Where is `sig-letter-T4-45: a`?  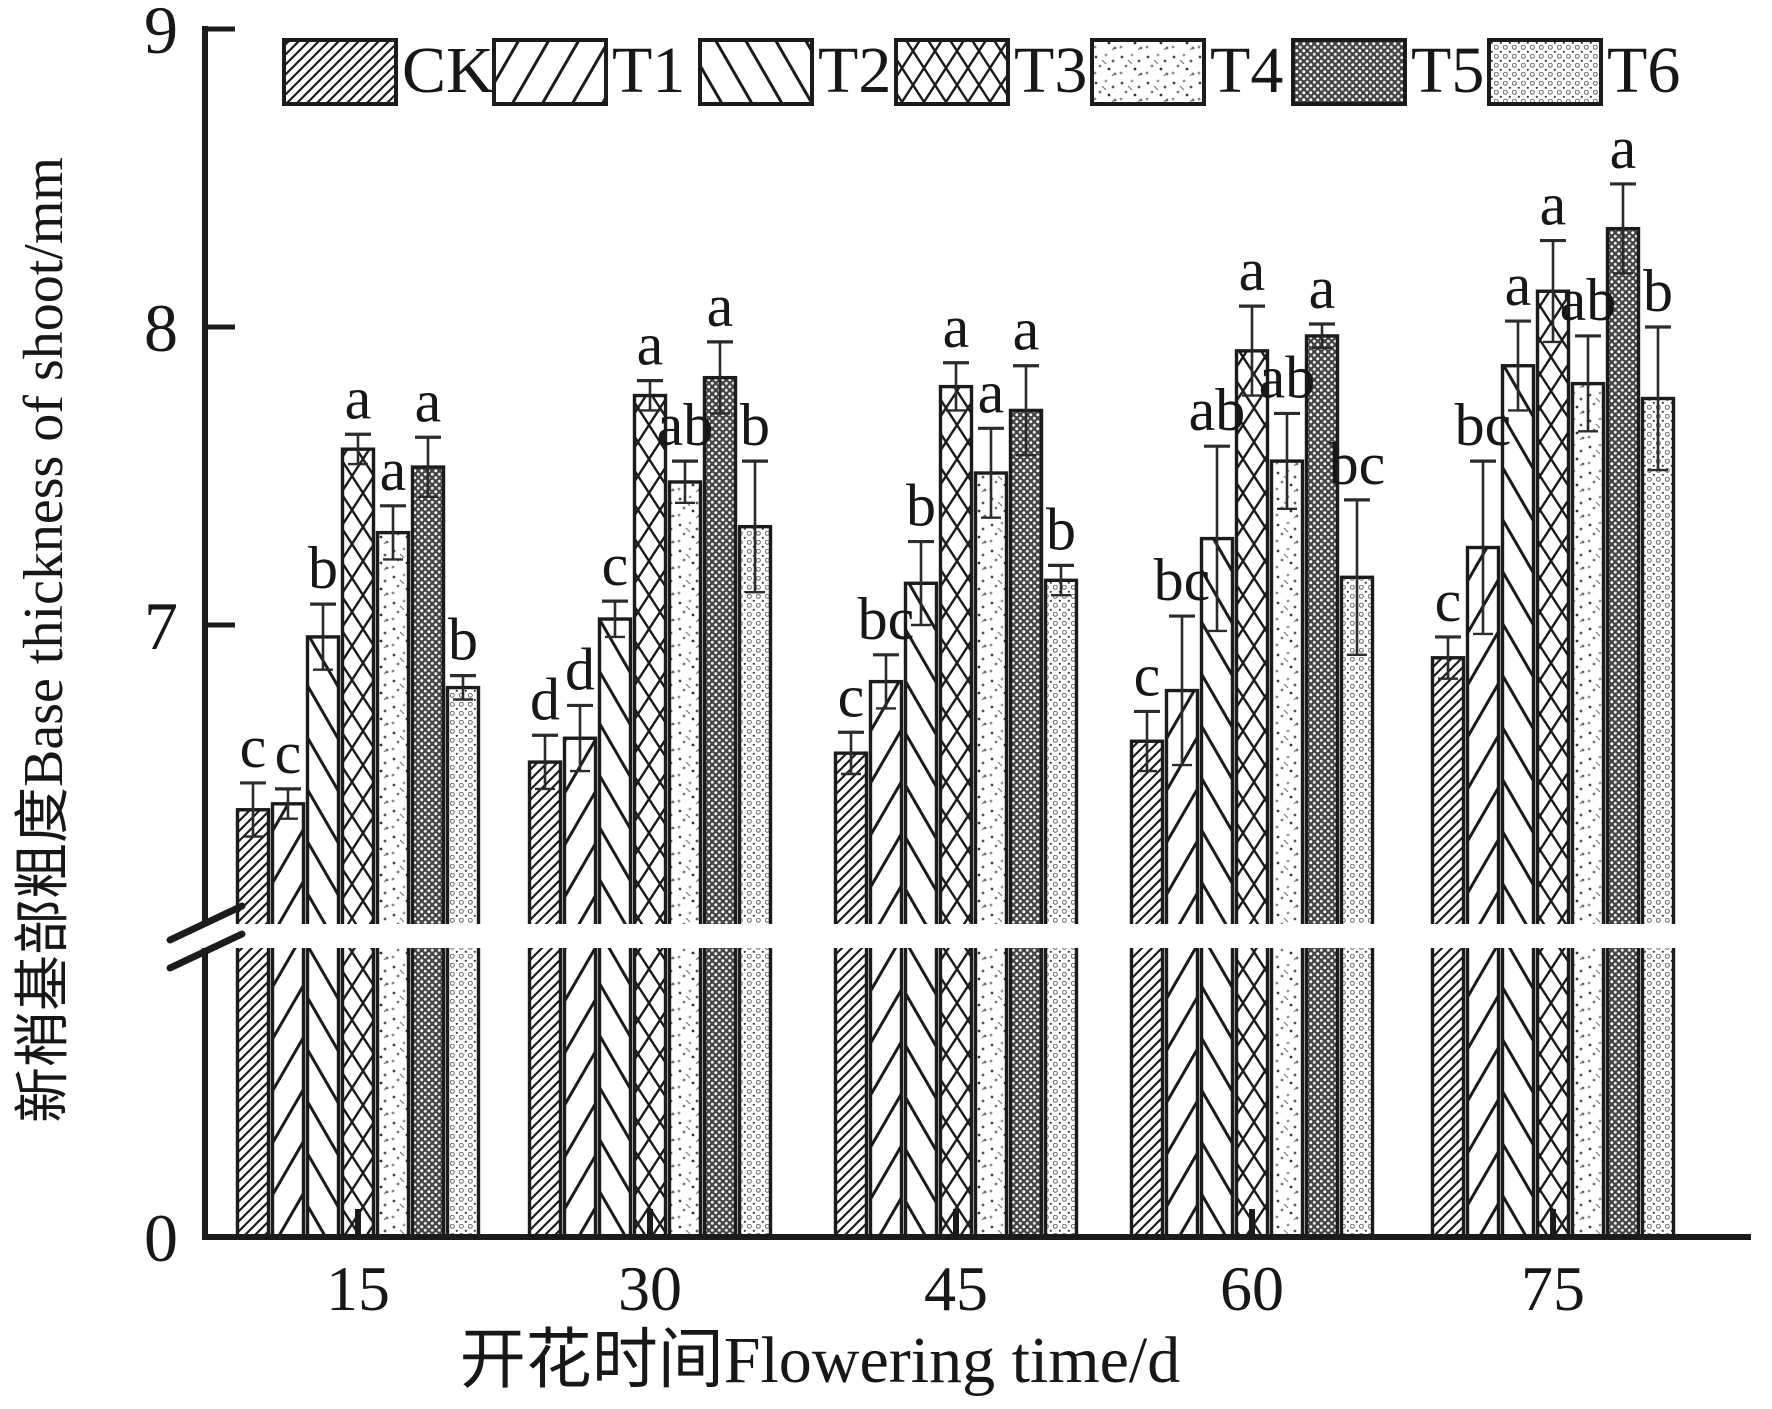
sig-letter-T4-45: a is located at coordinates (991, 392).